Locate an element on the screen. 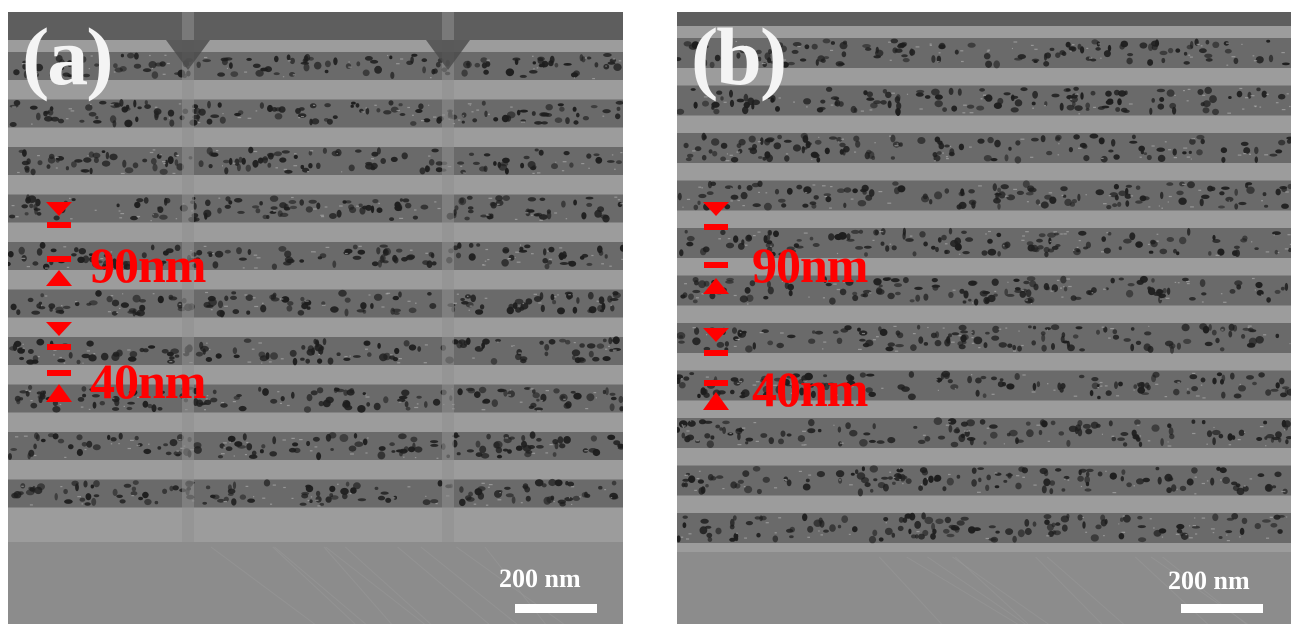  panel-label-b: (b) is located at coordinates (738, 57).